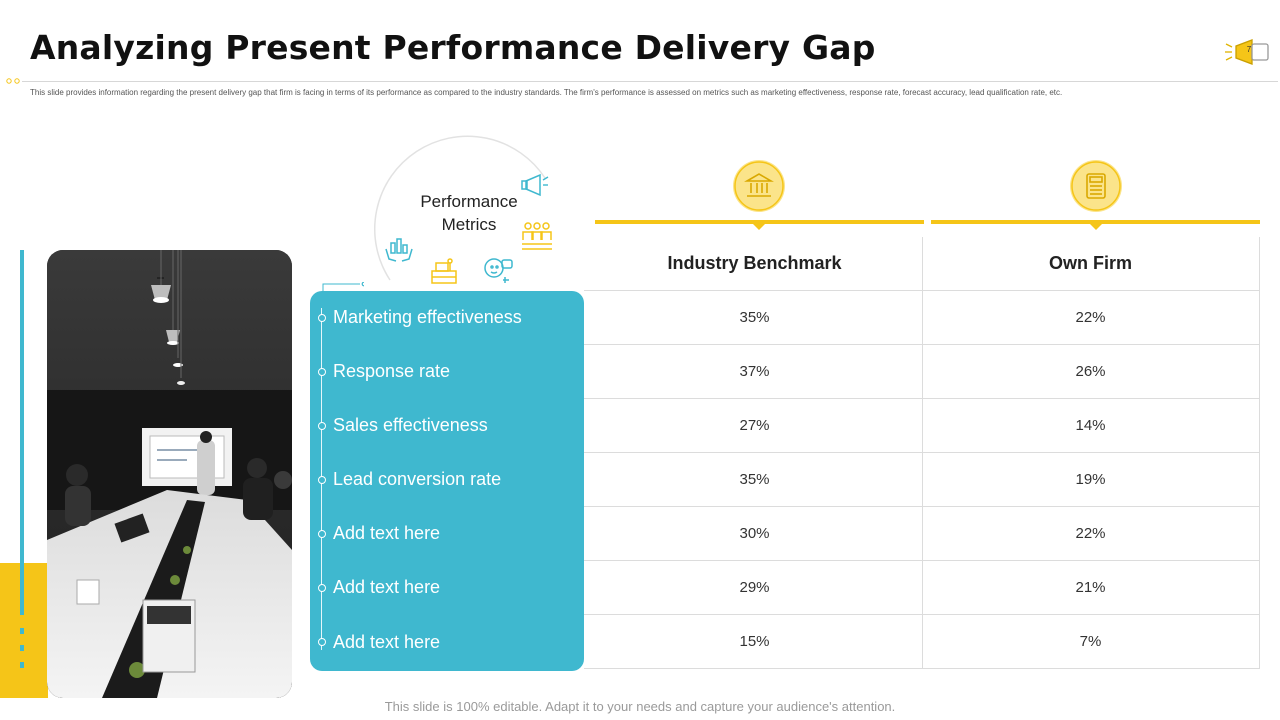 This screenshot has width=1280, height=720. I want to click on cell-own-firm: 21%, so click(1090, 587).